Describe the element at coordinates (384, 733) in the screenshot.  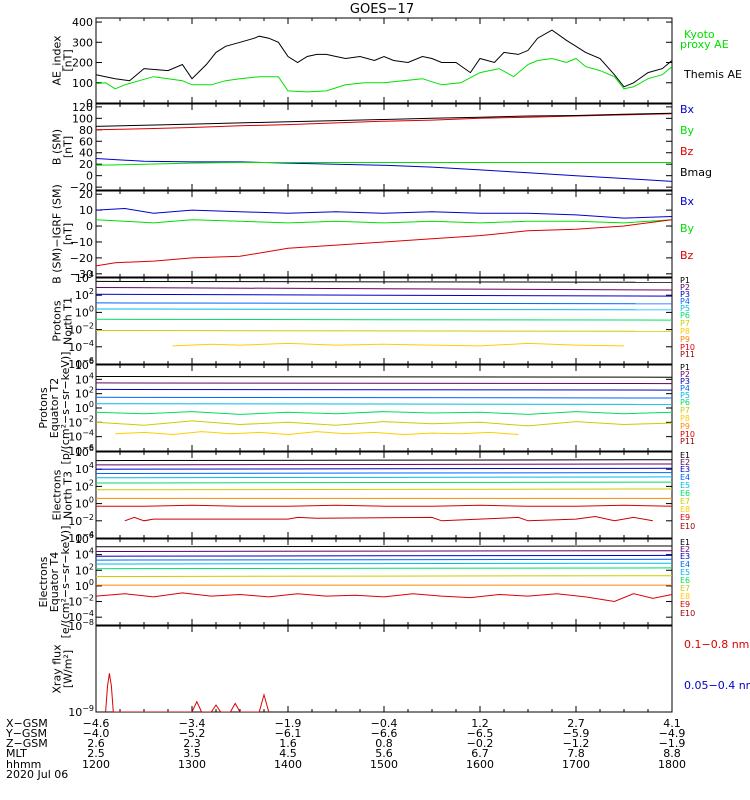
I see `x-axis-value: −6.6` at that location.